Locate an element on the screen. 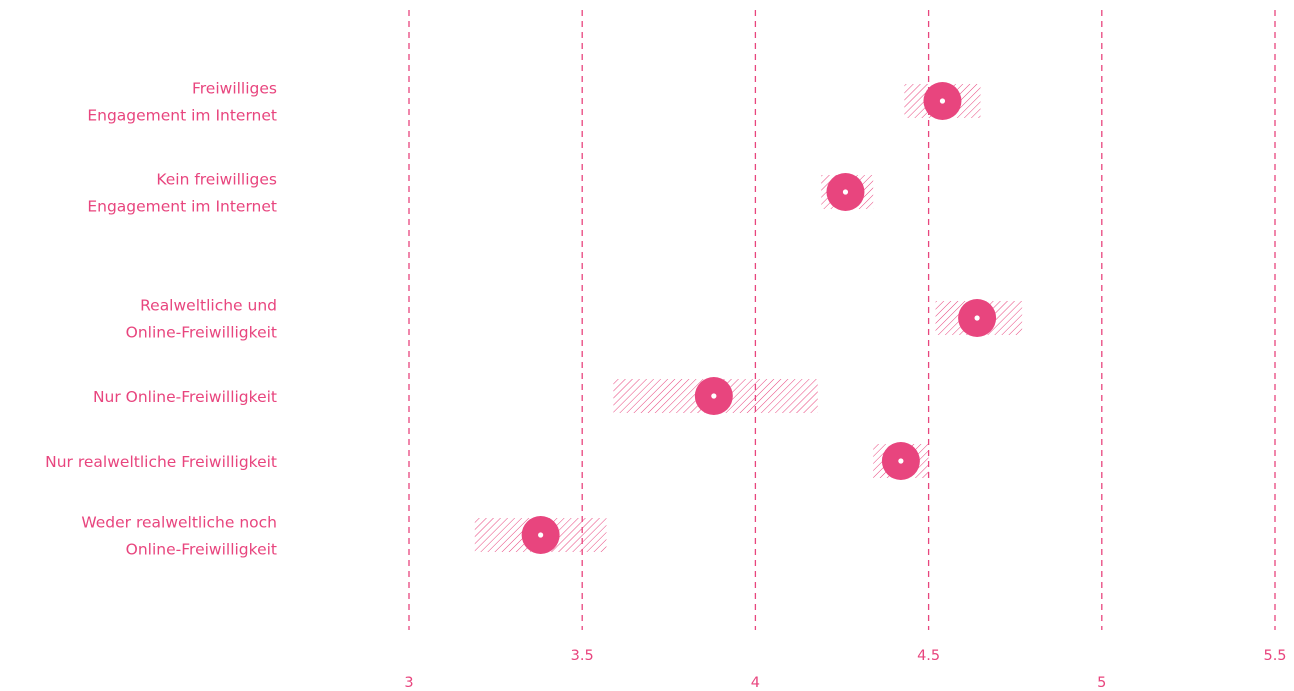 The image size is (1294, 691). category-label-line: Realweltliche und is located at coordinates (208, 306).